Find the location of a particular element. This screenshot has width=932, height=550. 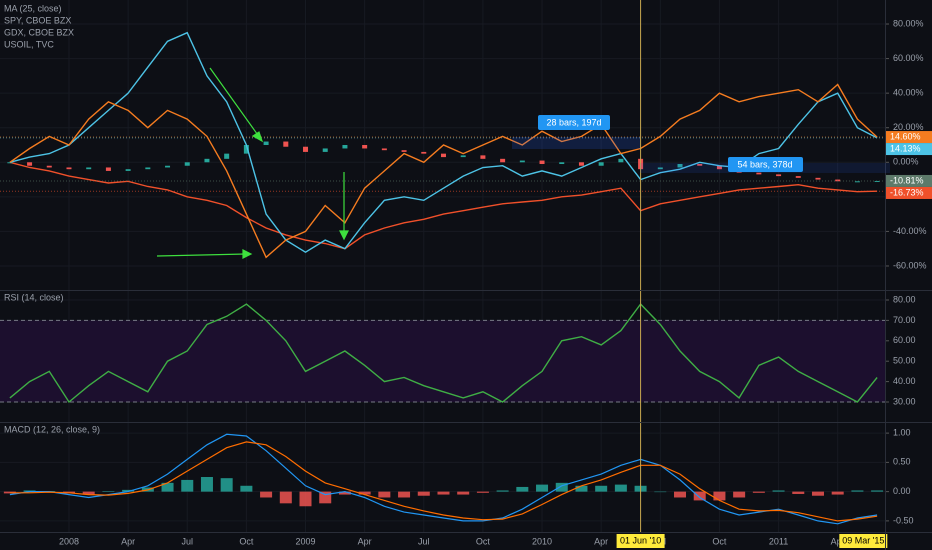

y-tick-label: 40.00% is located at coordinates (908, 93).